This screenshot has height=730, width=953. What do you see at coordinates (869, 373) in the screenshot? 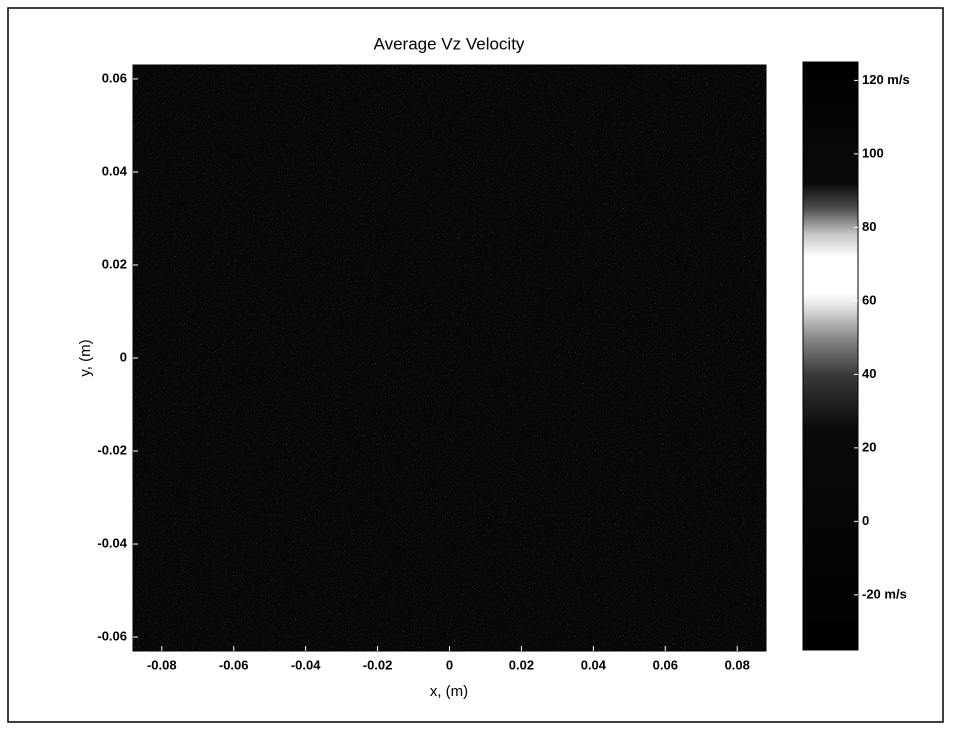
I see `colorbar-tick-label: 40` at bounding box center [869, 373].